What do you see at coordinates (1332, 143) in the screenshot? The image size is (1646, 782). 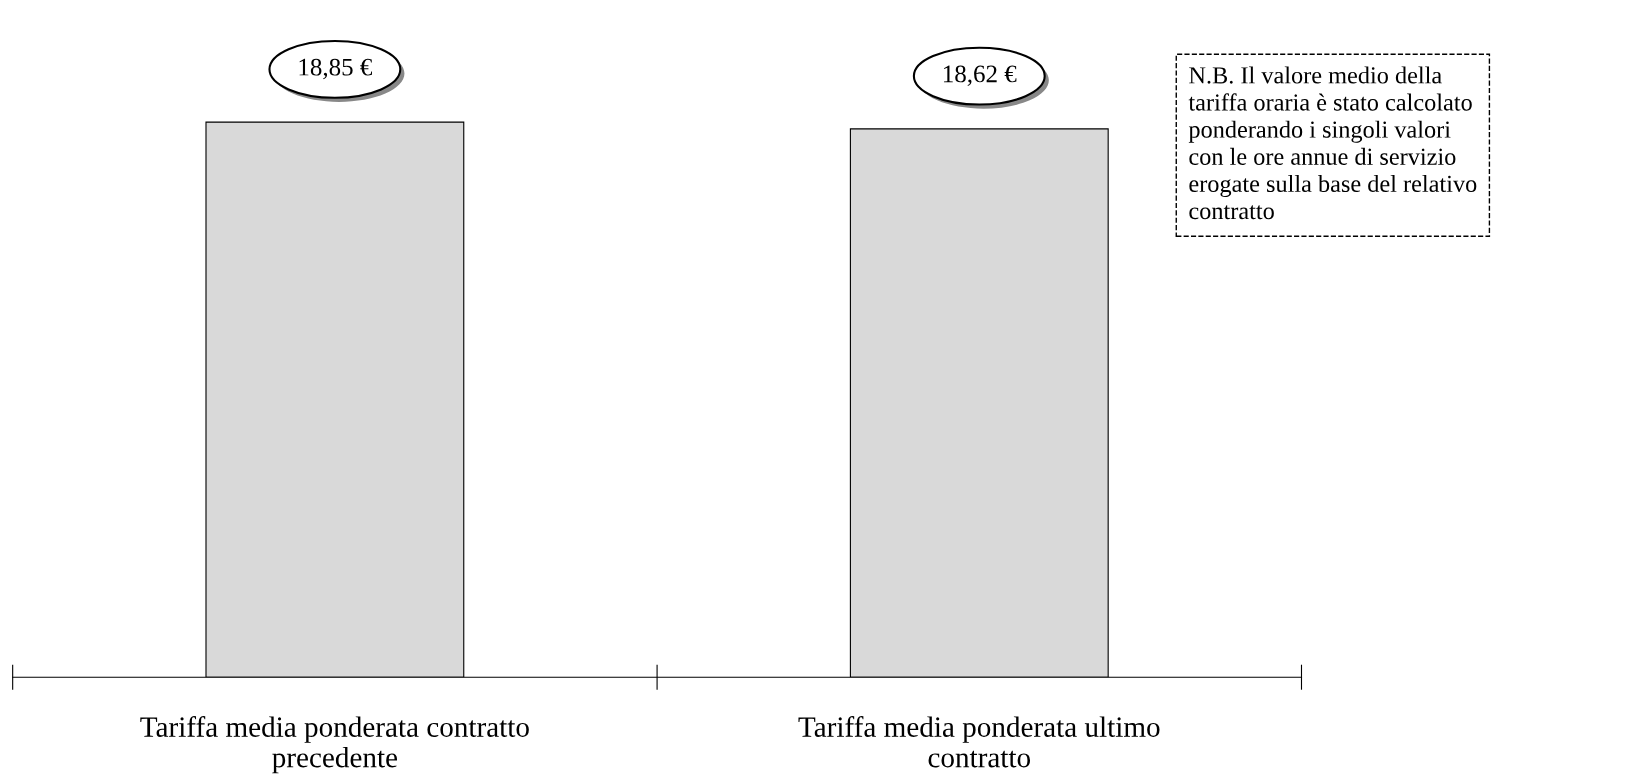 I see `annotation: N.B. Il valore medio della tariffa oraria è stato calcolato ponderando i singoli valori con le ore annue di servizio erogate sulla base del relativo contratto` at bounding box center [1332, 143].